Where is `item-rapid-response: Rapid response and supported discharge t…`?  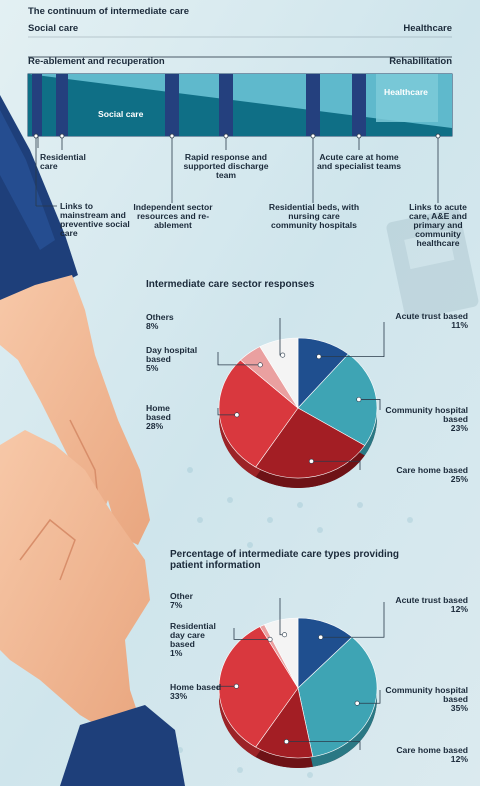
item-rapid-response: Rapid response and supported discharge t… is located at coordinates (226, 166).